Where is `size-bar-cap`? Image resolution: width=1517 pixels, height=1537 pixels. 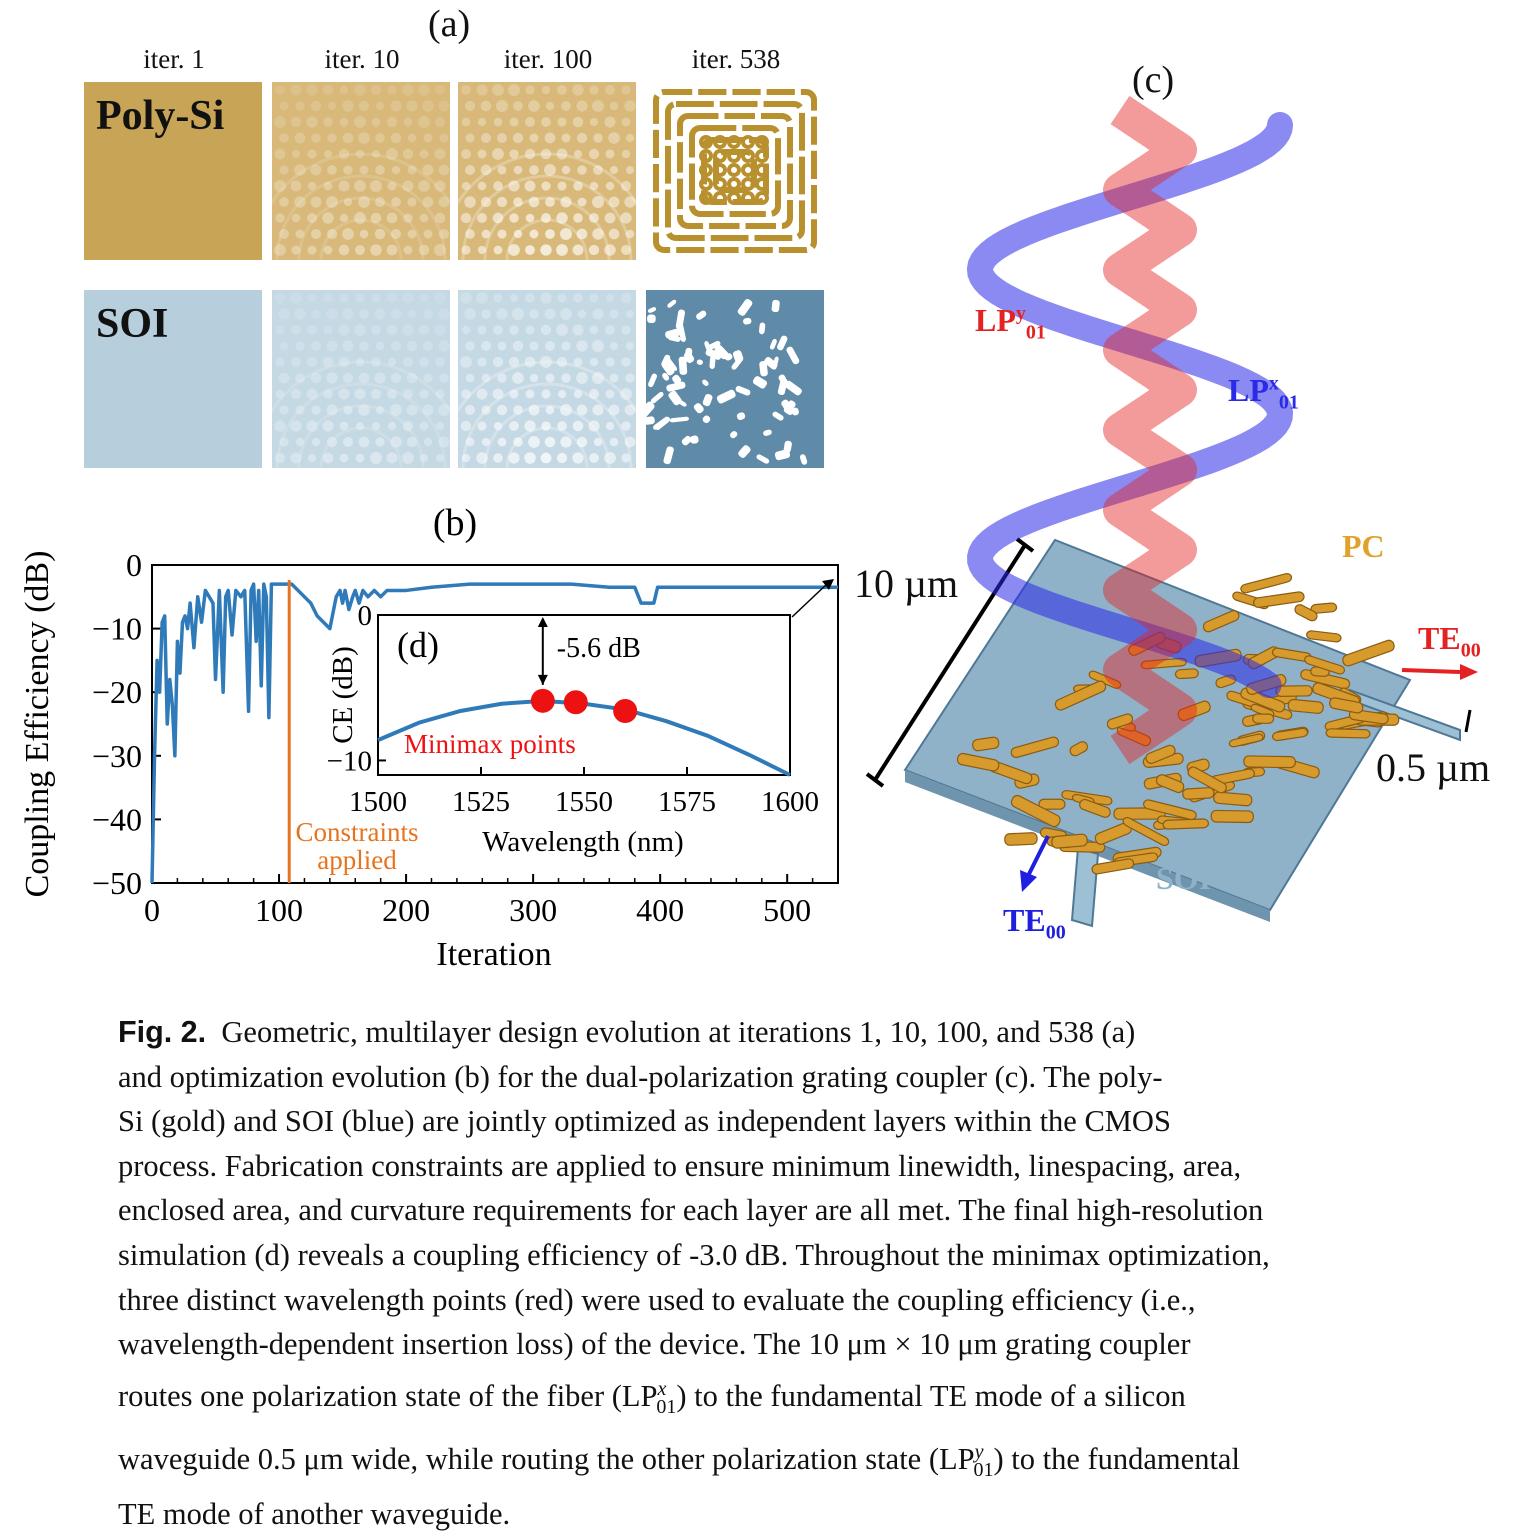
size-bar-cap is located at coordinates (1025, 545).